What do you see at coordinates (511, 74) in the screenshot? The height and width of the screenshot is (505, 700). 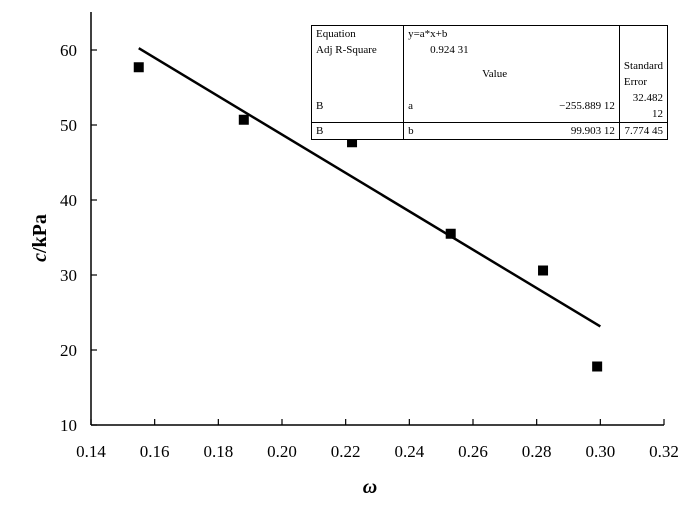 I see `value-header: Value` at bounding box center [511, 74].